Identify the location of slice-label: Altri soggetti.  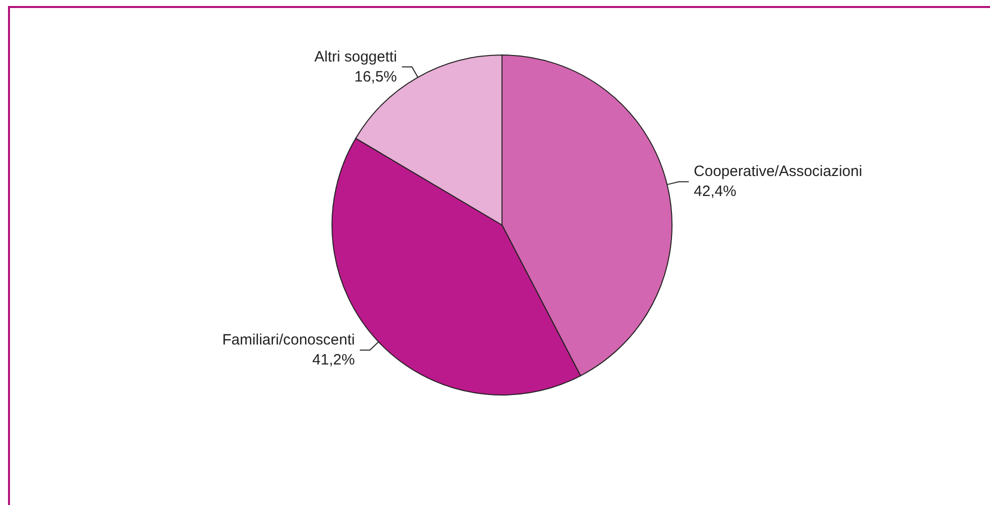
(355, 57).